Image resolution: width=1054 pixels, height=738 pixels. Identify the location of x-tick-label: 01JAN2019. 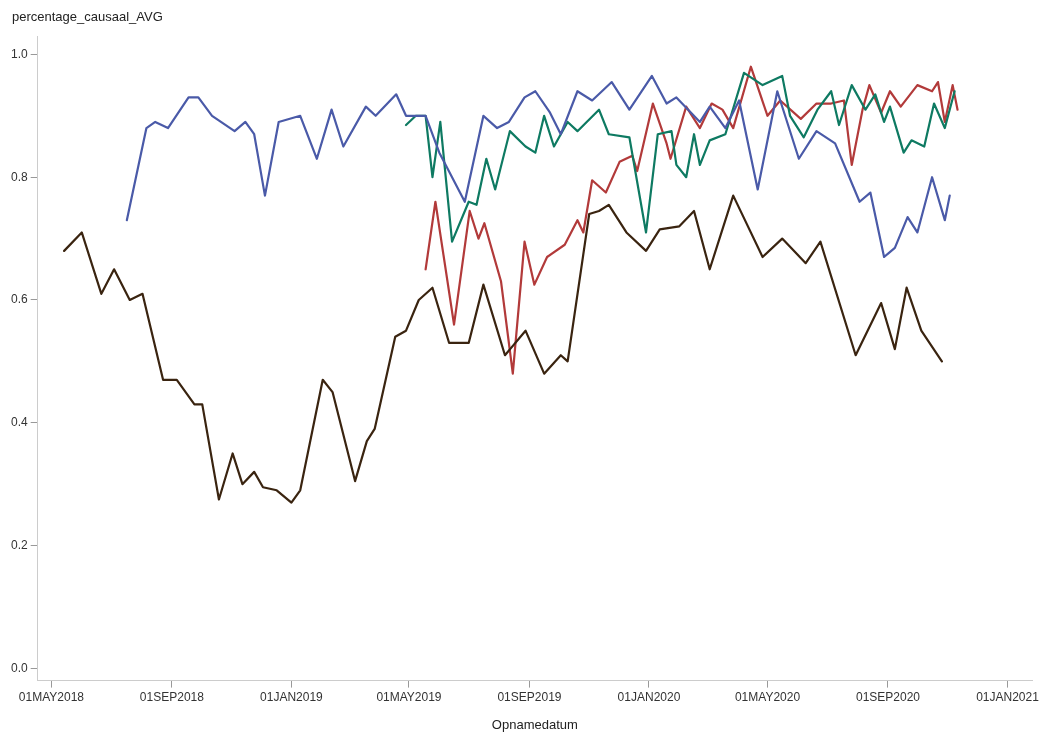
(292, 697).